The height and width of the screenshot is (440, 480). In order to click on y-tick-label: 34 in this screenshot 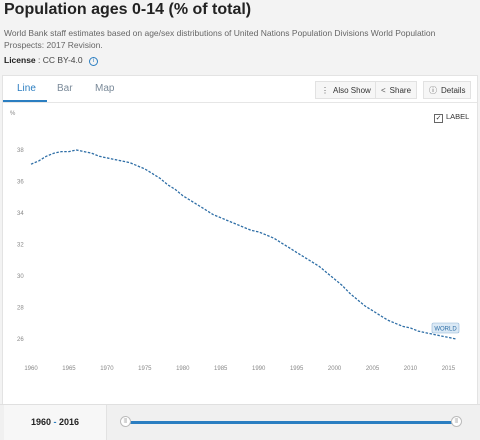, I will do `click(20, 214)`.